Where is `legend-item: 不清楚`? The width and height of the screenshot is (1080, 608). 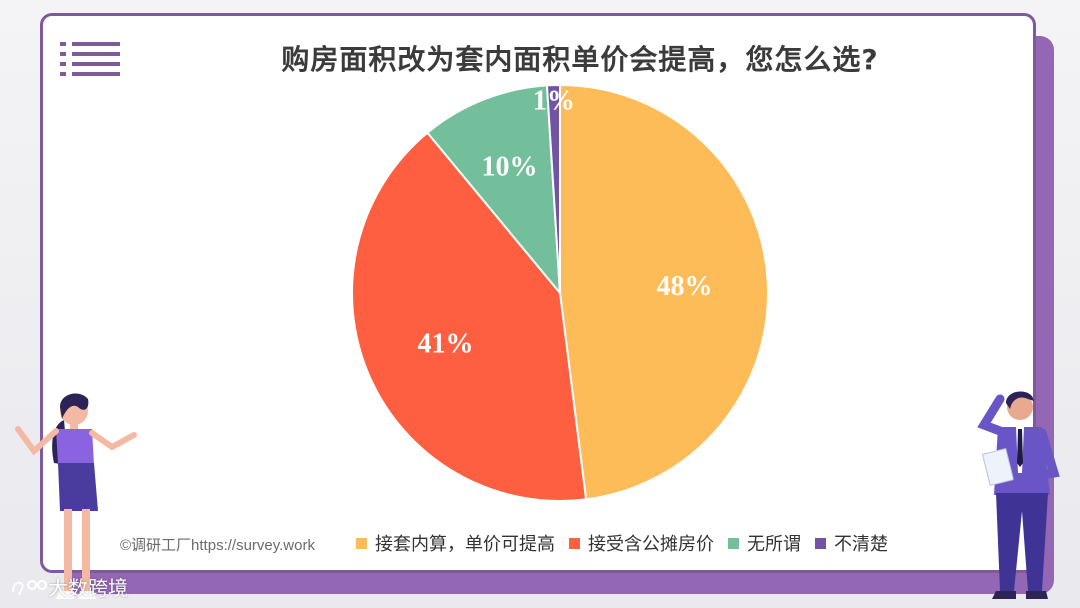
legend-item: 不清楚 is located at coordinates (851, 543).